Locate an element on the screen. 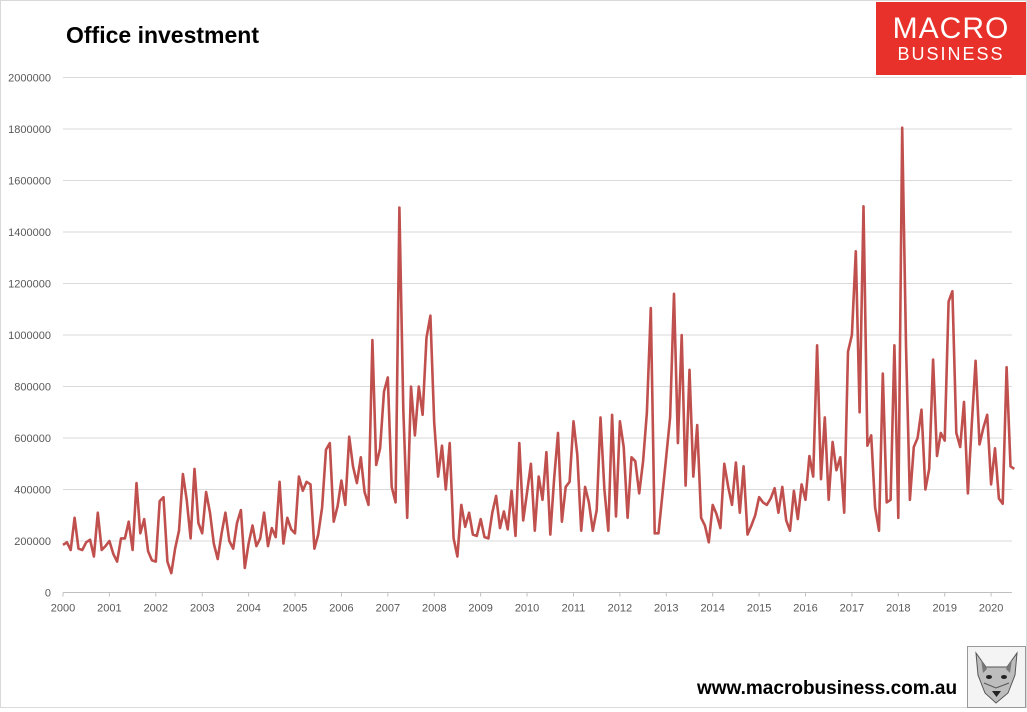 The width and height of the screenshot is (1027, 712). x-tick-label: 2019 is located at coordinates (944, 609).